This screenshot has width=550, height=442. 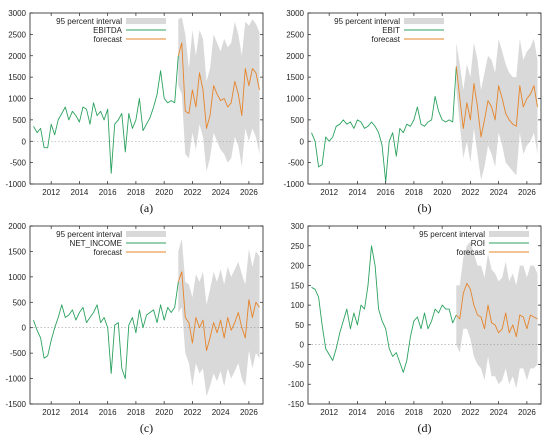 I want to click on panel-caption: (c), so click(x=146, y=428).